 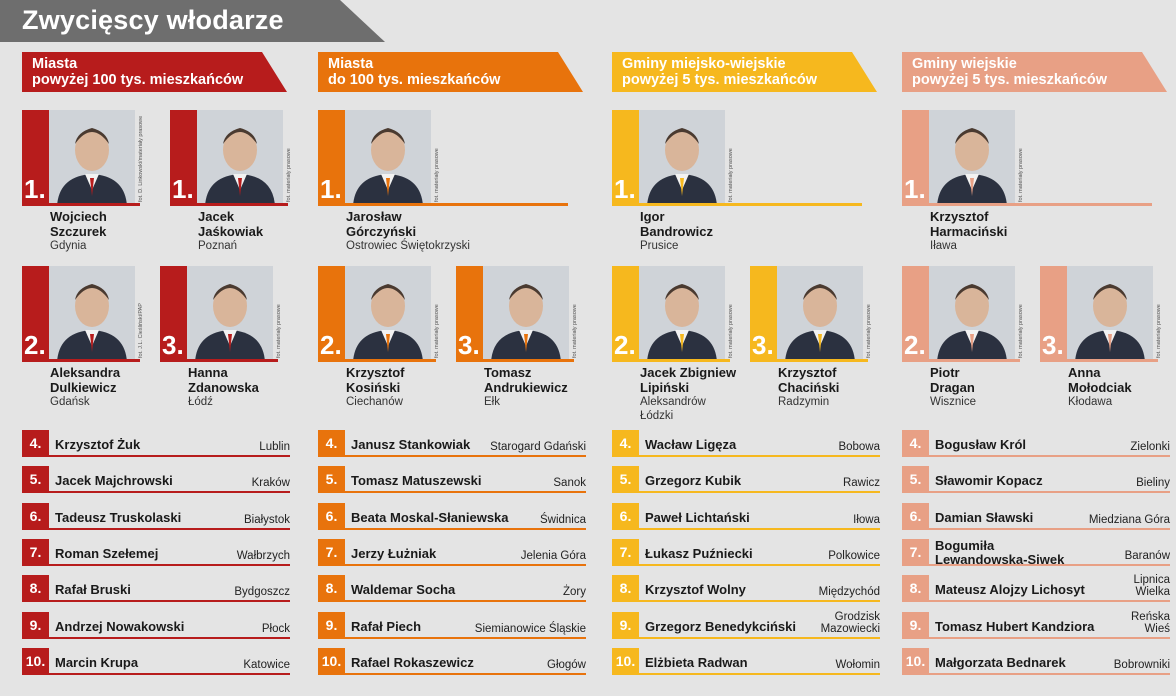 What do you see at coordinates (861, 483) in the screenshot?
I see `ranking-town: Rawicz` at bounding box center [861, 483].